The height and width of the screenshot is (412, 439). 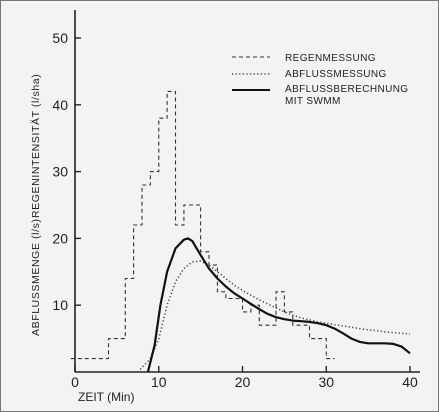 I want to click on x-tick-label: 20, so click(x=243, y=382).